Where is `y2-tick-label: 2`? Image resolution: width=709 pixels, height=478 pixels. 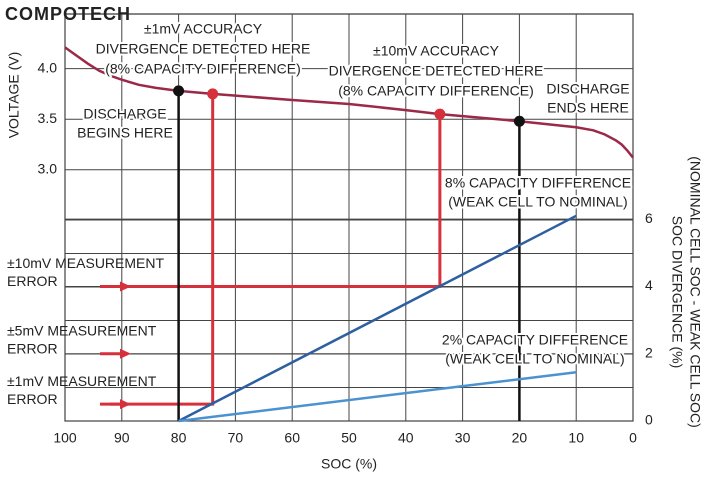
y2-tick-label: 2 is located at coordinates (649, 352).